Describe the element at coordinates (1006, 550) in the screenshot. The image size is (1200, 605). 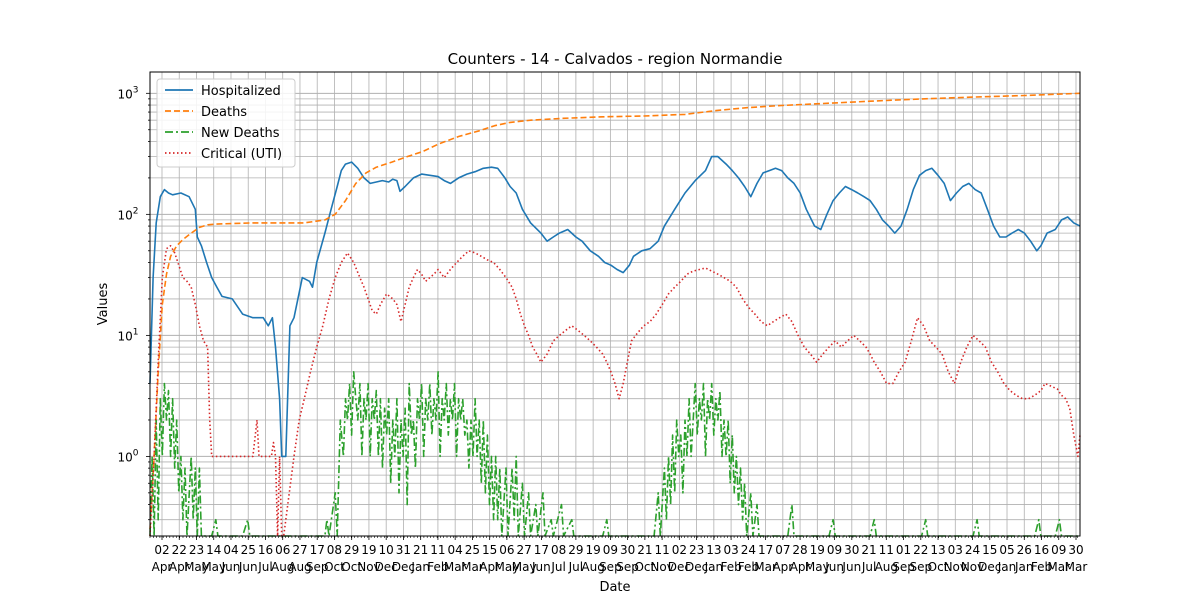
I see `x-tick-day-label: 05` at that location.